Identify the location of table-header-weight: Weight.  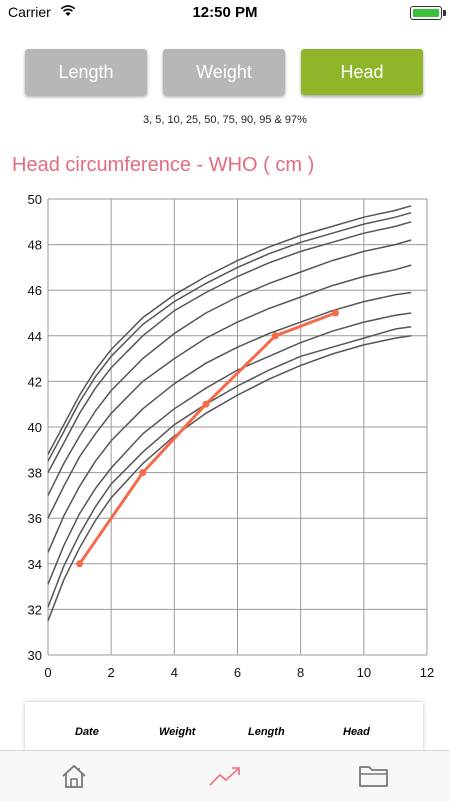
(177, 732).